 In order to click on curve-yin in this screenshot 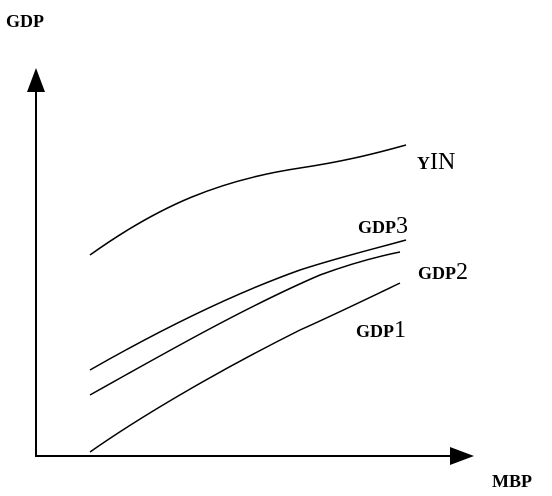, I will do `click(248, 200)`.